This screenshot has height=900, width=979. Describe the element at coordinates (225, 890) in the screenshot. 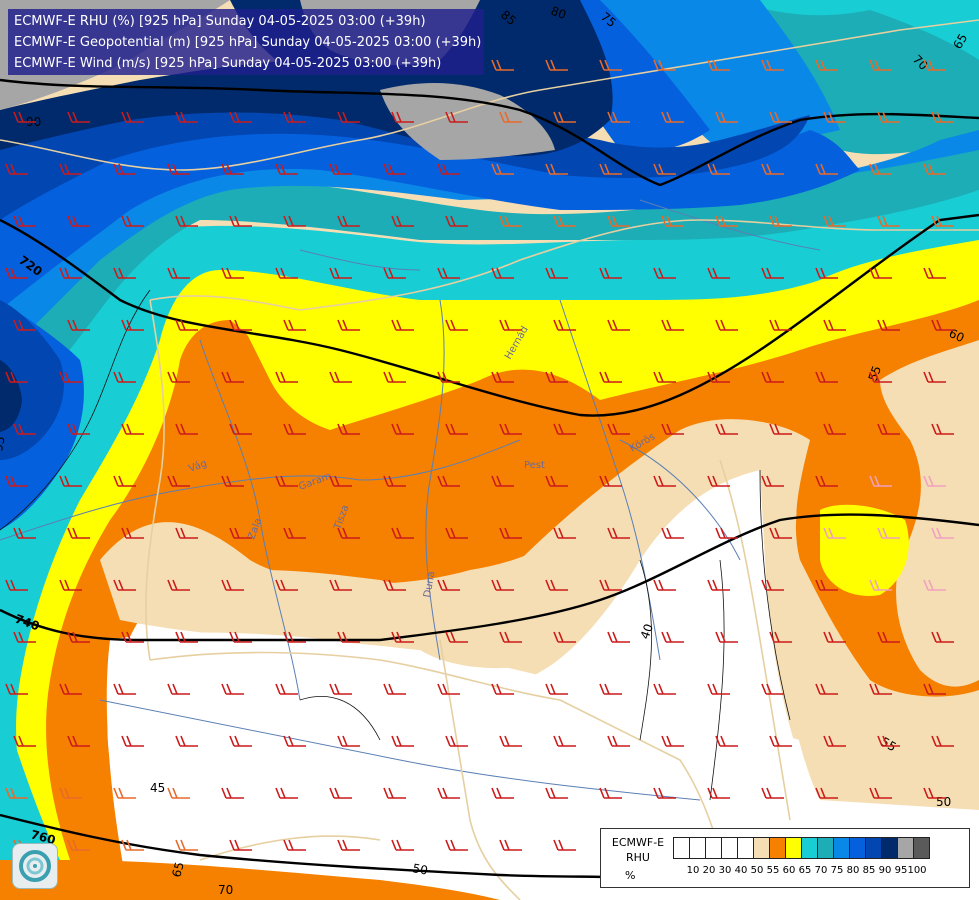

I see `rhu-label: 70` at that location.